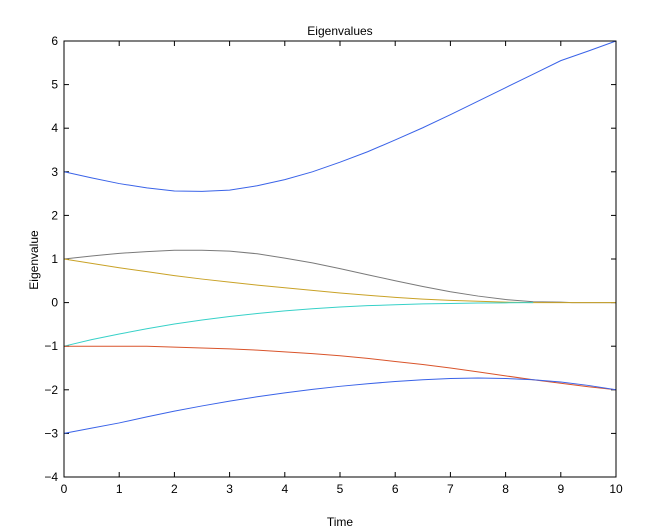  What do you see at coordinates (51, 390) in the screenshot?
I see `y-tick-label: −2` at bounding box center [51, 390].